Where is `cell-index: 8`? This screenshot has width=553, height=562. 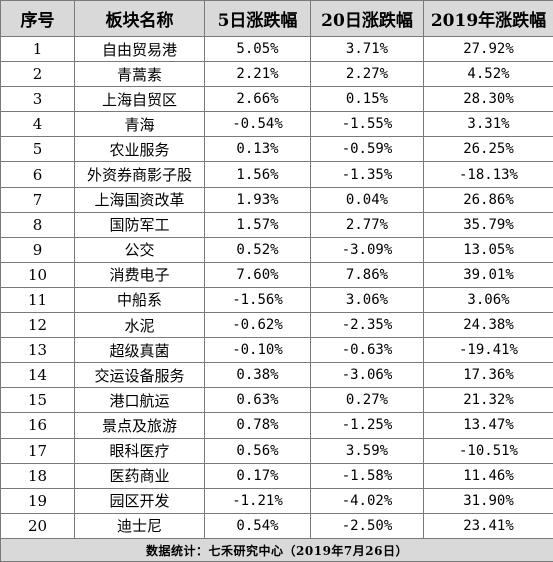
cell-index: 8 is located at coordinates (37, 224).